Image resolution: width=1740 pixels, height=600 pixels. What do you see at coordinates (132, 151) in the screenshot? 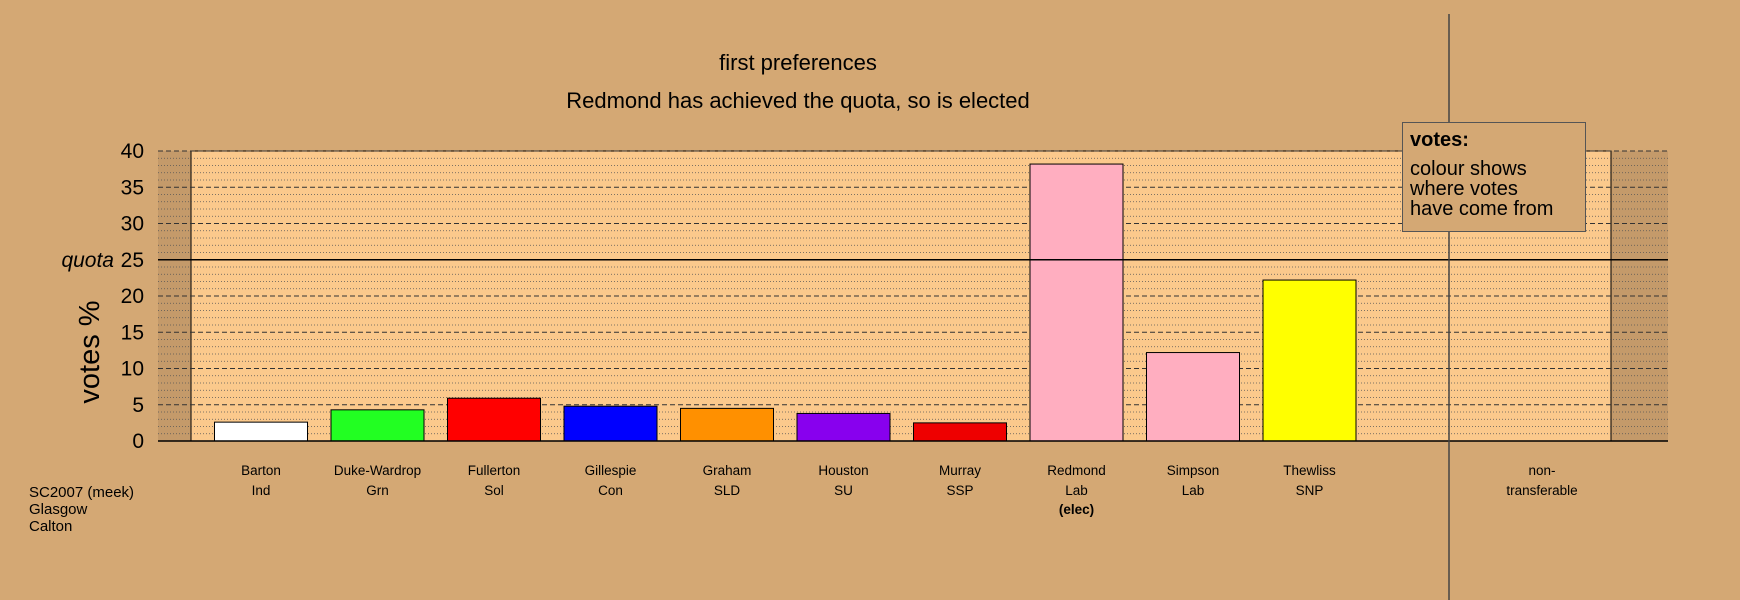
I see `y-tick-label: 40` at bounding box center [132, 151].